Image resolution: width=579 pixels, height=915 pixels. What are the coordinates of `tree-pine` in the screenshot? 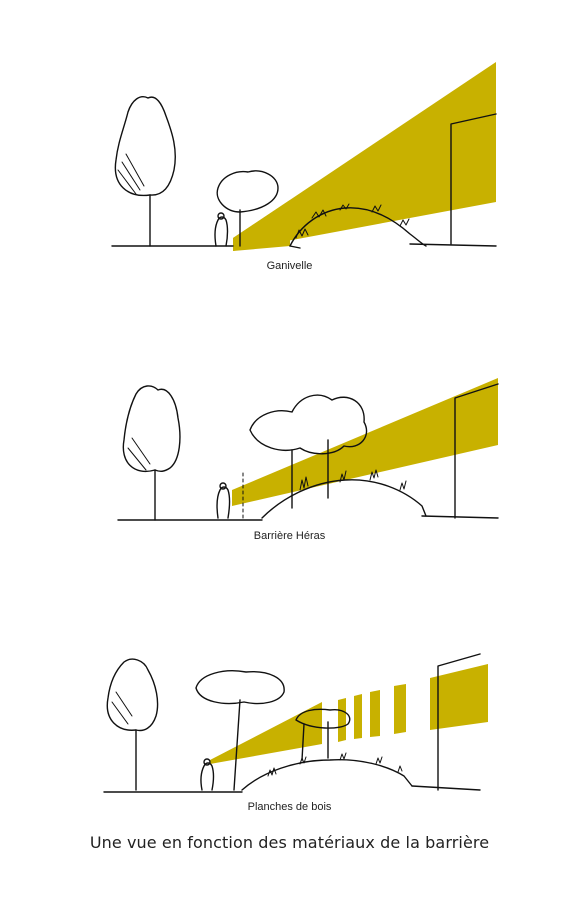 It's located at (273, 730).